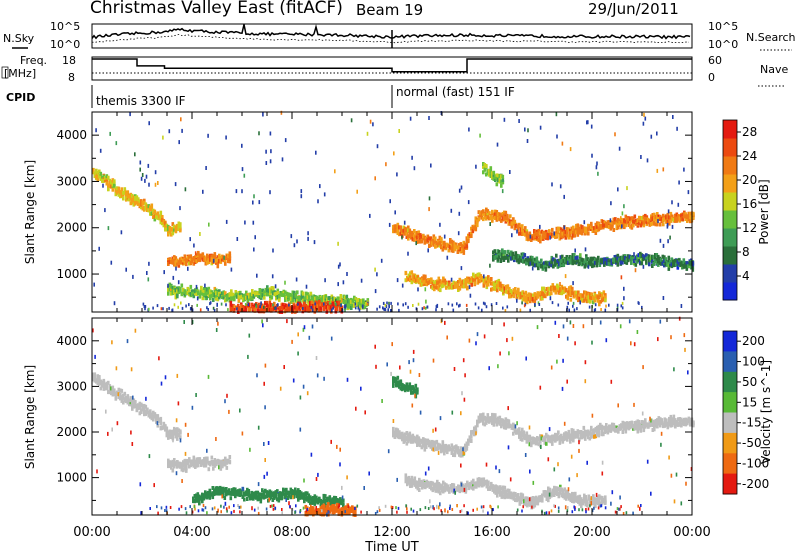 Image resolution: width=800 pixels, height=554 pixels. Describe the element at coordinates (30, 212) in the screenshot. I see `power-y-axis-label: Slant Range [km]` at that location.